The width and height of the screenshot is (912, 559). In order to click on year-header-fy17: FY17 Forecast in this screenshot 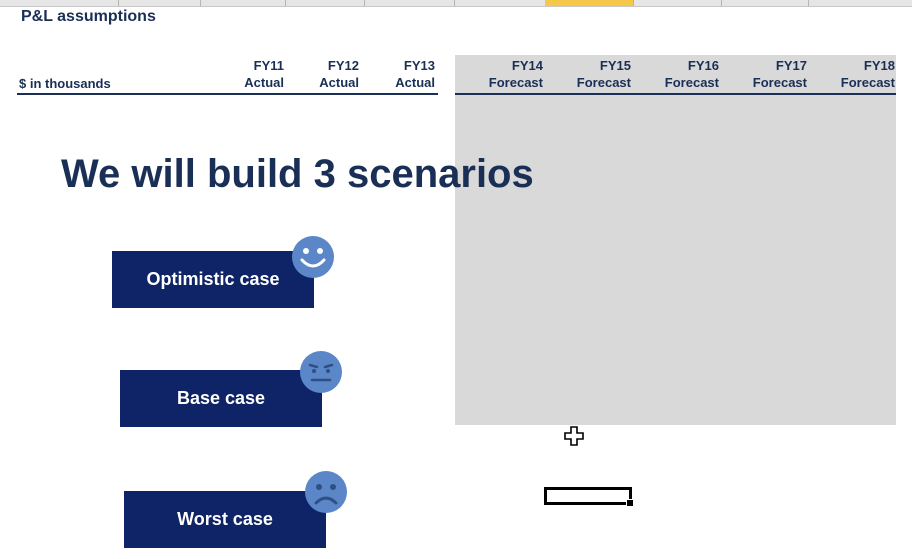, I will do `click(772, 74)`.